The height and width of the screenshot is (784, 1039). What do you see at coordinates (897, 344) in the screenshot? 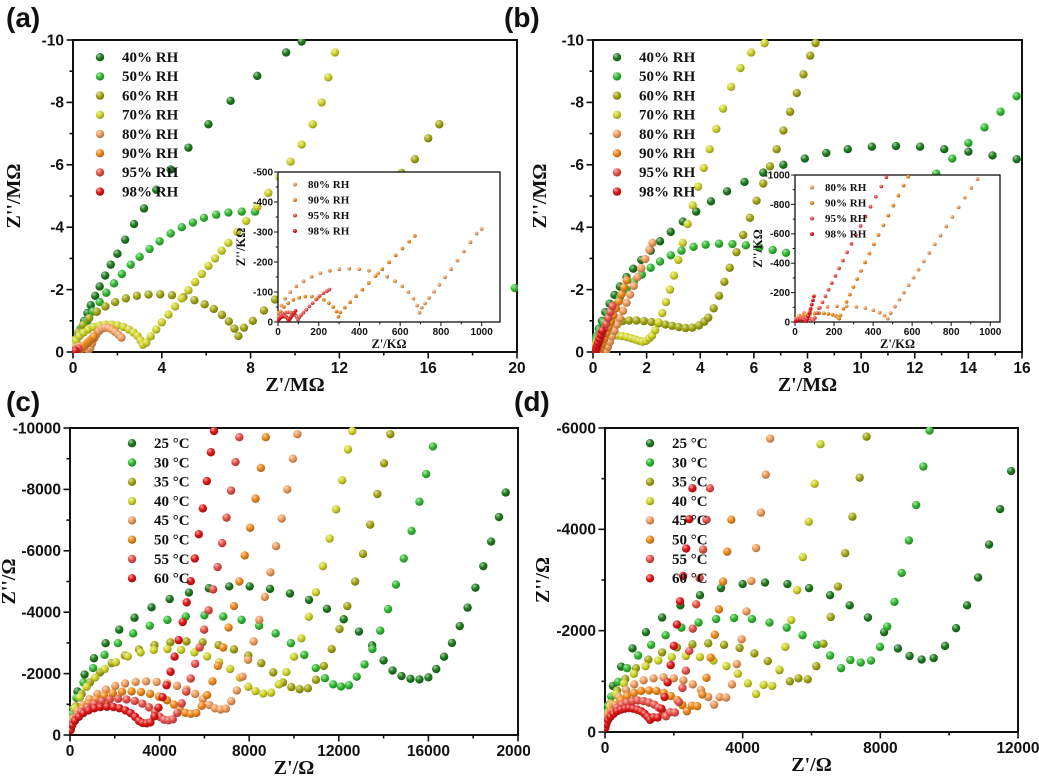
I see `x-axis-label: Z'/KΩ` at bounding box center [897, 344].